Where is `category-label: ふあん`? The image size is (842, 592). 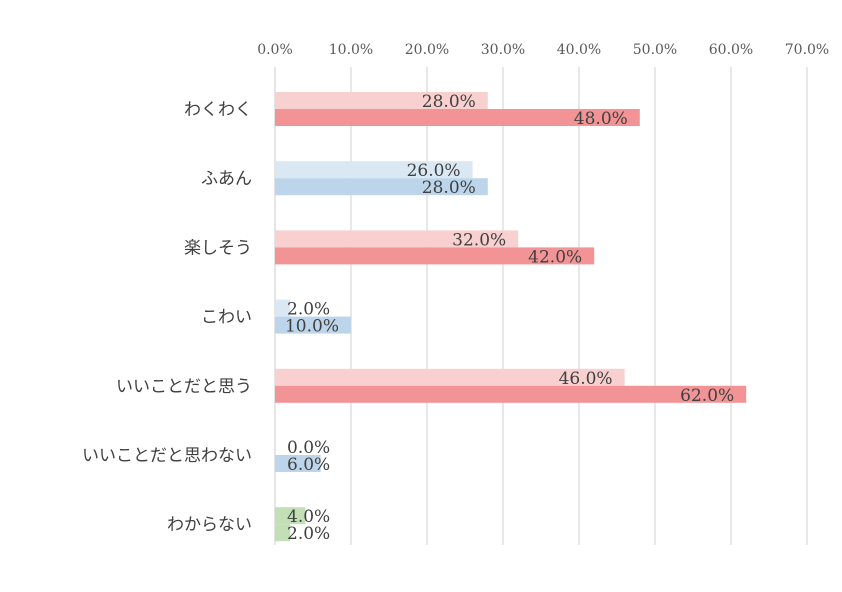 category-label: ふあん is located at coordinates (226, 179).